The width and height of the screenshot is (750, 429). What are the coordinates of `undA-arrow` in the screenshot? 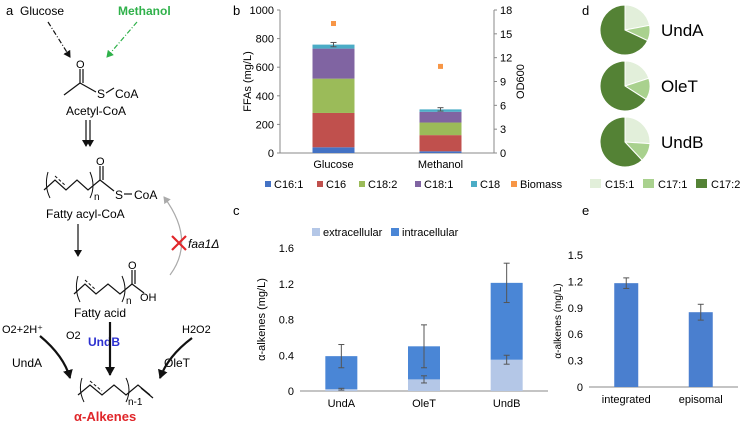 It's located at (56, 357).